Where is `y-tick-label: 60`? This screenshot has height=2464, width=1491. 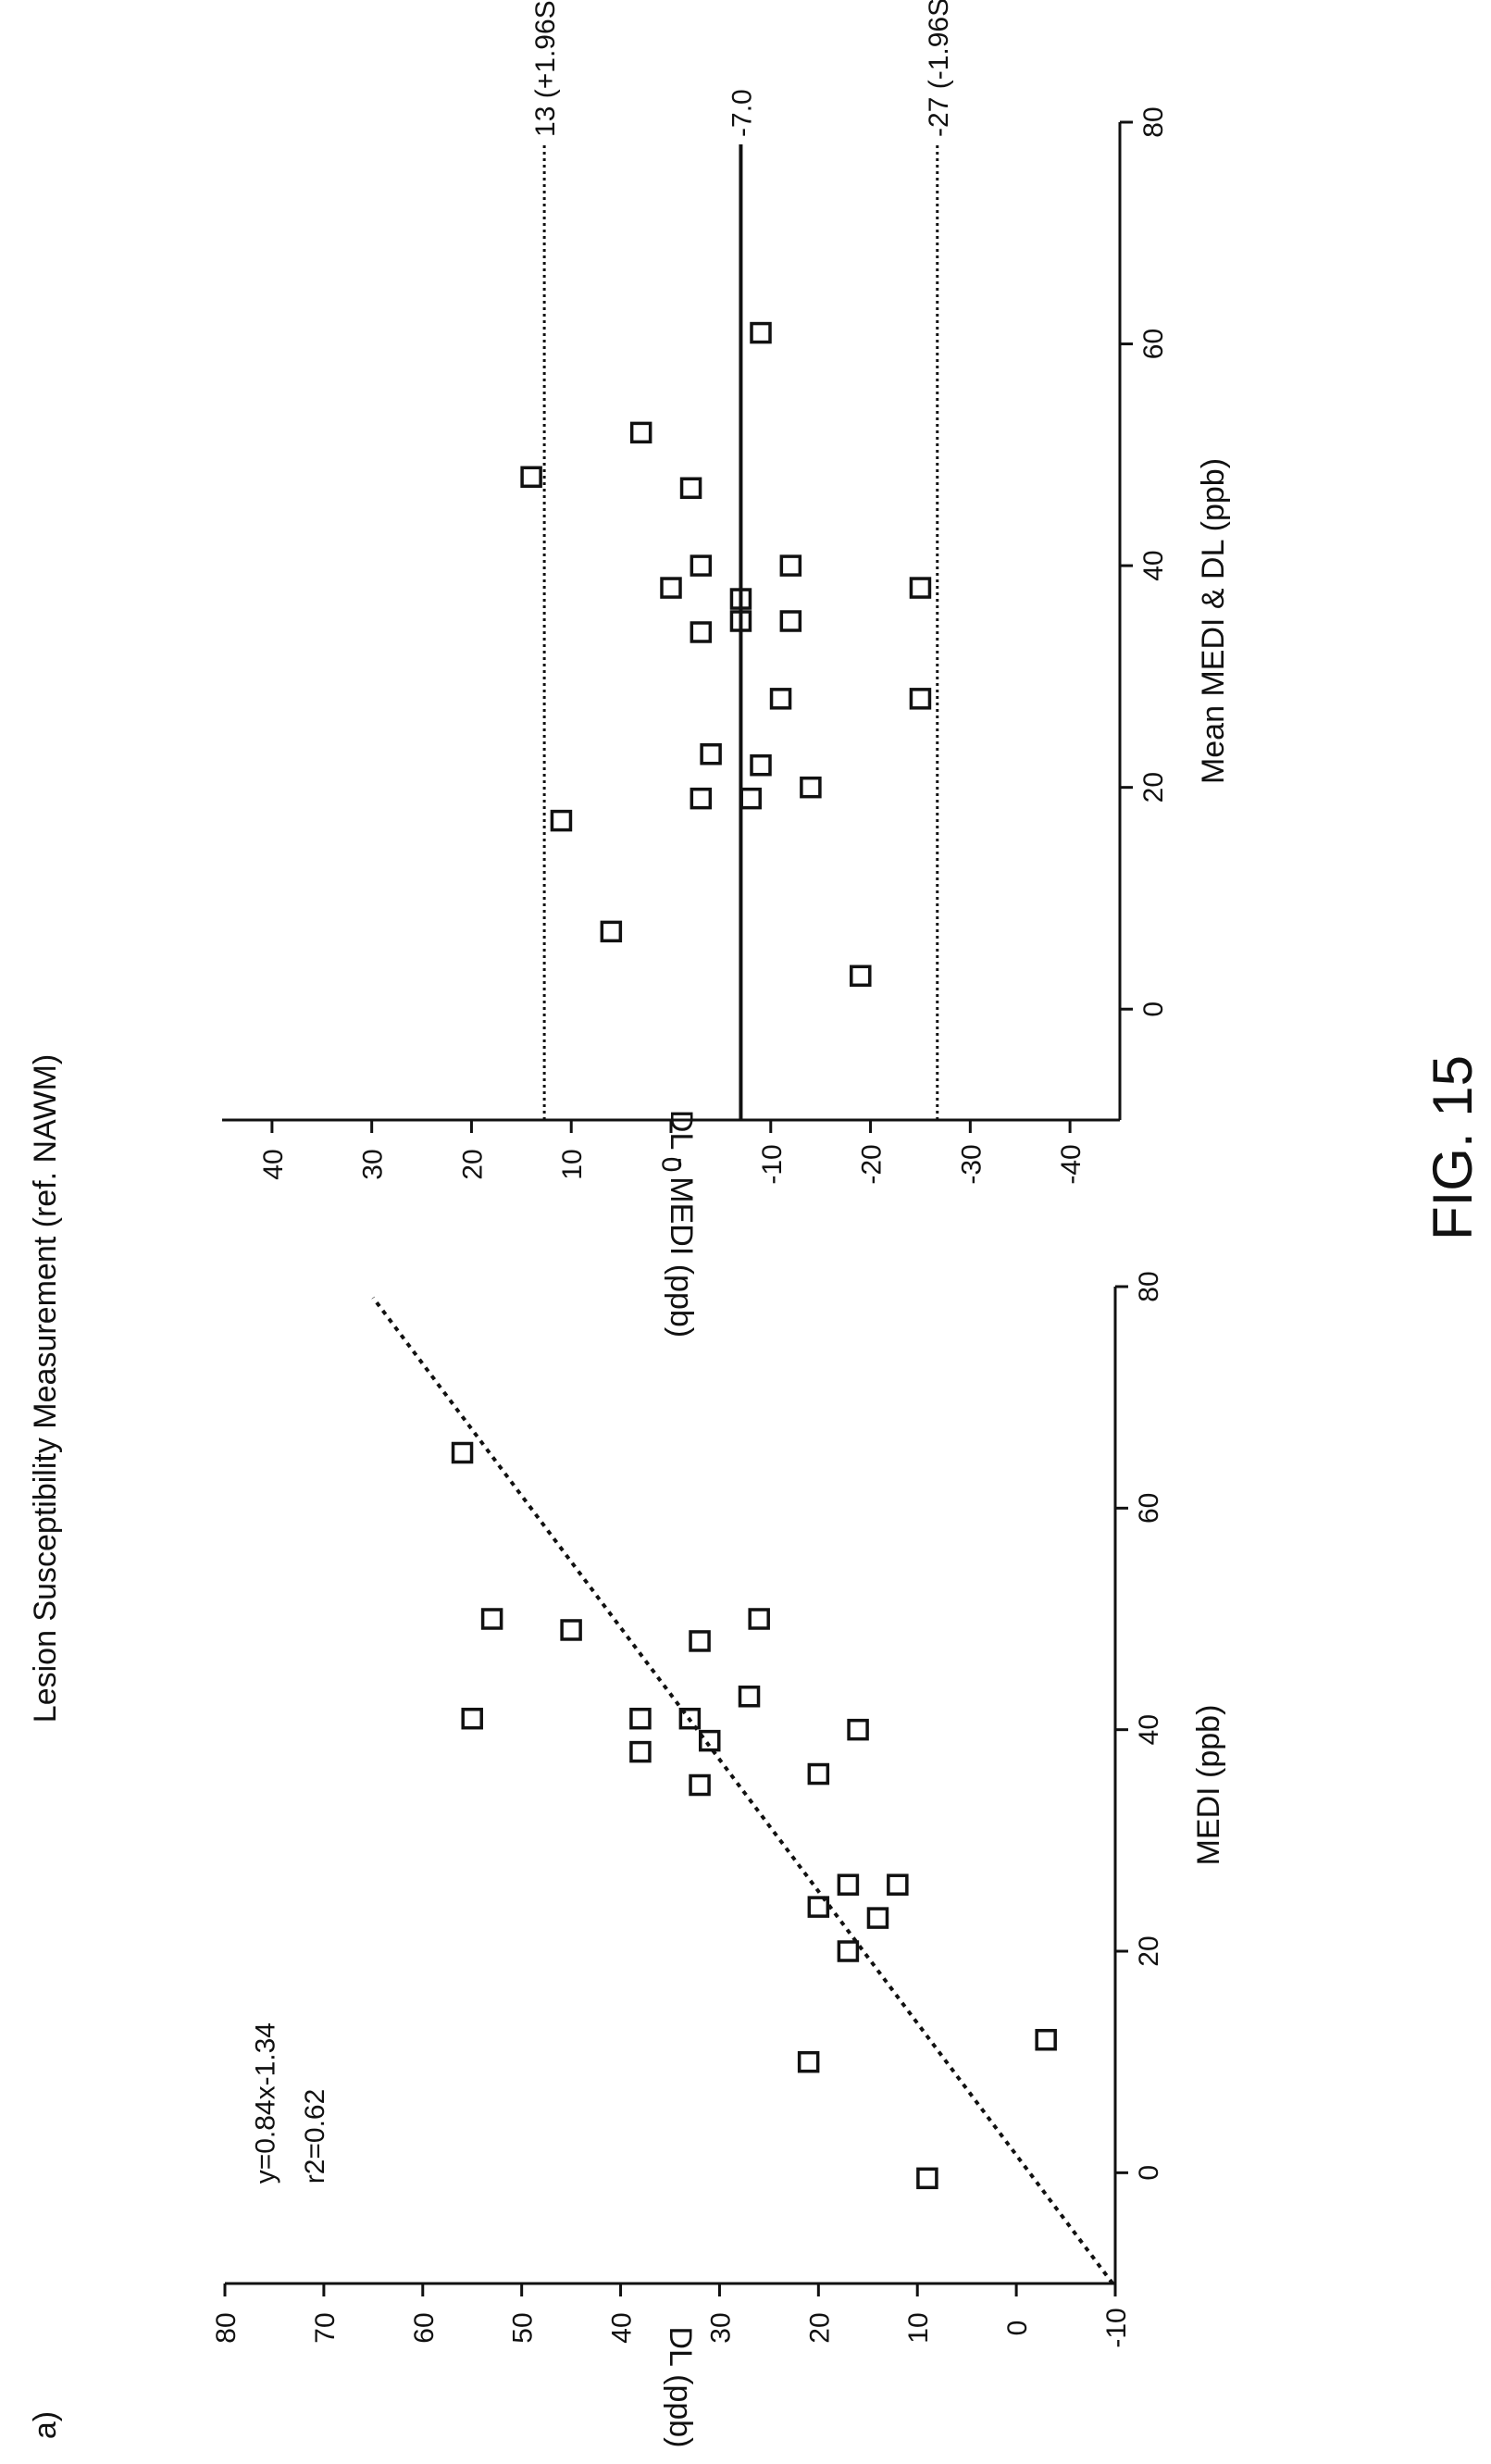 y-tick-label: 60 is located at coordinates (424, 2327).